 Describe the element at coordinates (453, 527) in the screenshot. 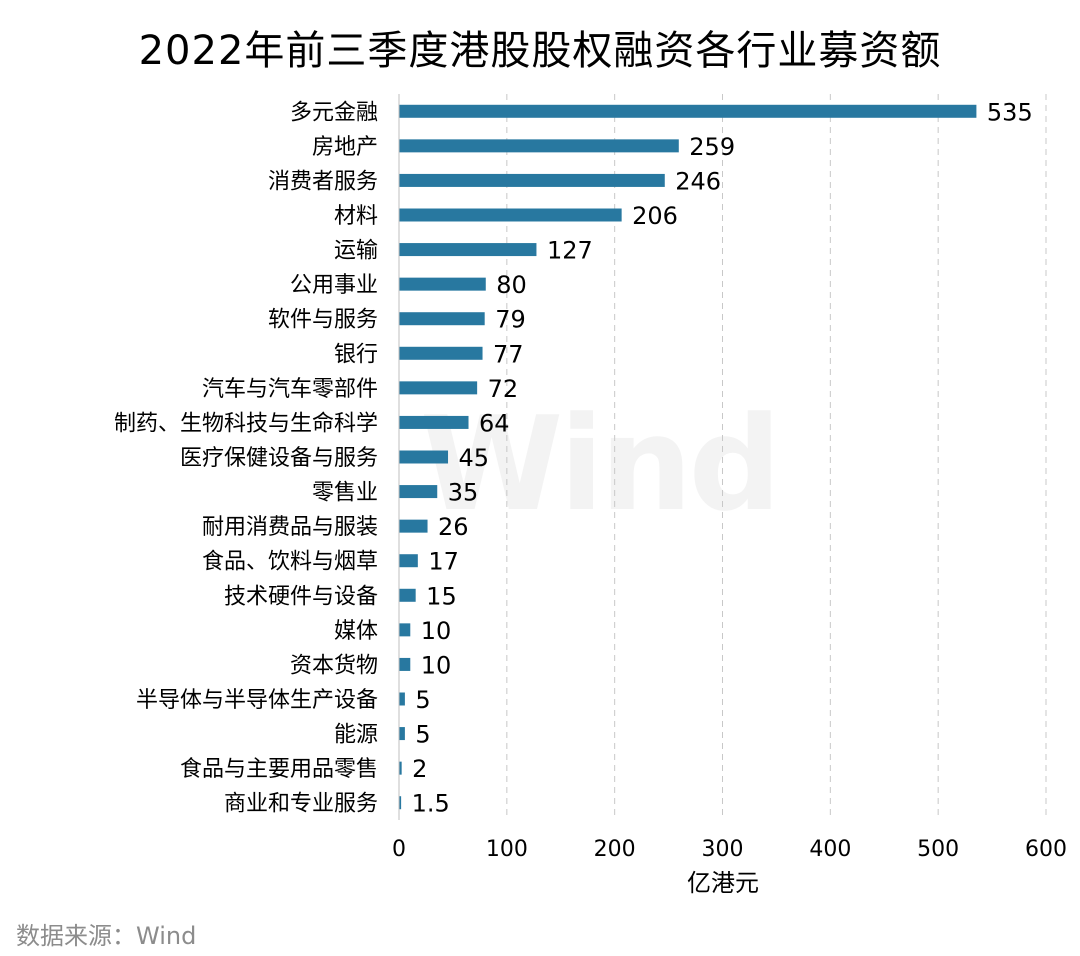

I see `value-label: 26` at that location.